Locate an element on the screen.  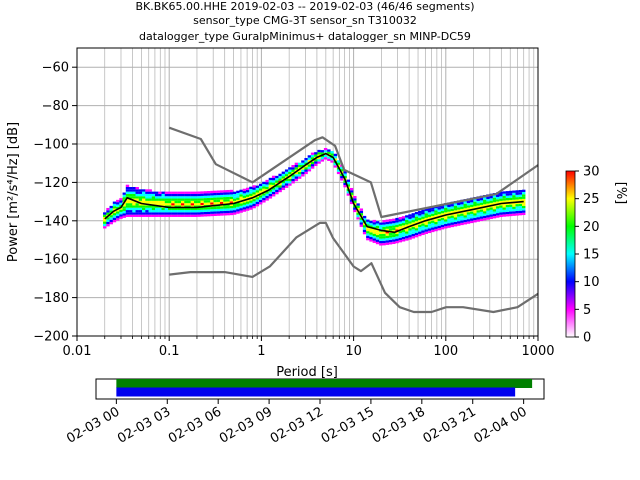
timeline-tick-label: 02-03 21 is located at coordinates (450, 425).